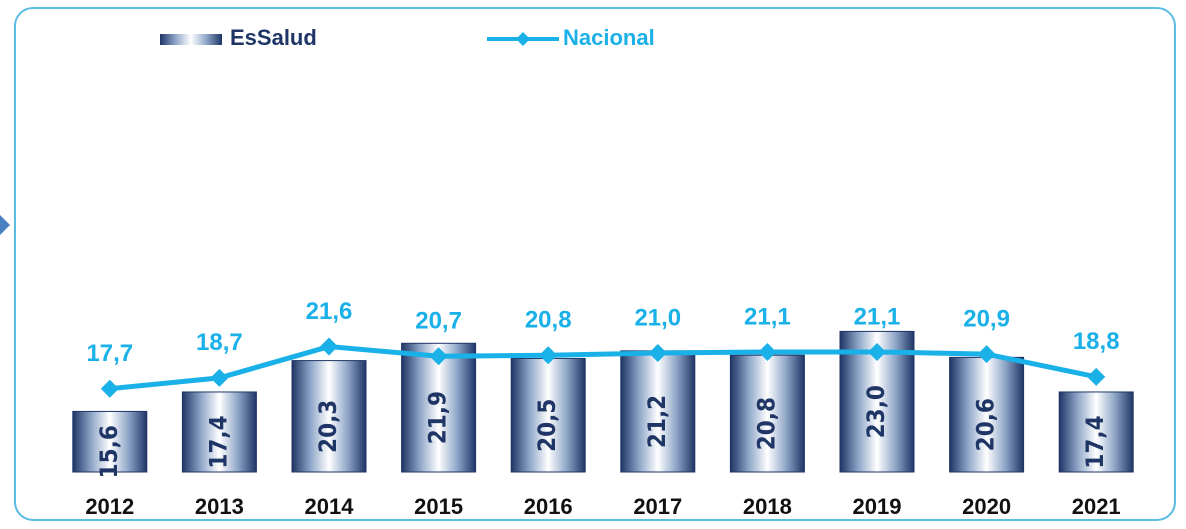 The height and width of the screenshot is (529, 1186). Describe the element at coordinates (328, 426) in the screenshot. I see `bar-value-label: 20,3` at that location.